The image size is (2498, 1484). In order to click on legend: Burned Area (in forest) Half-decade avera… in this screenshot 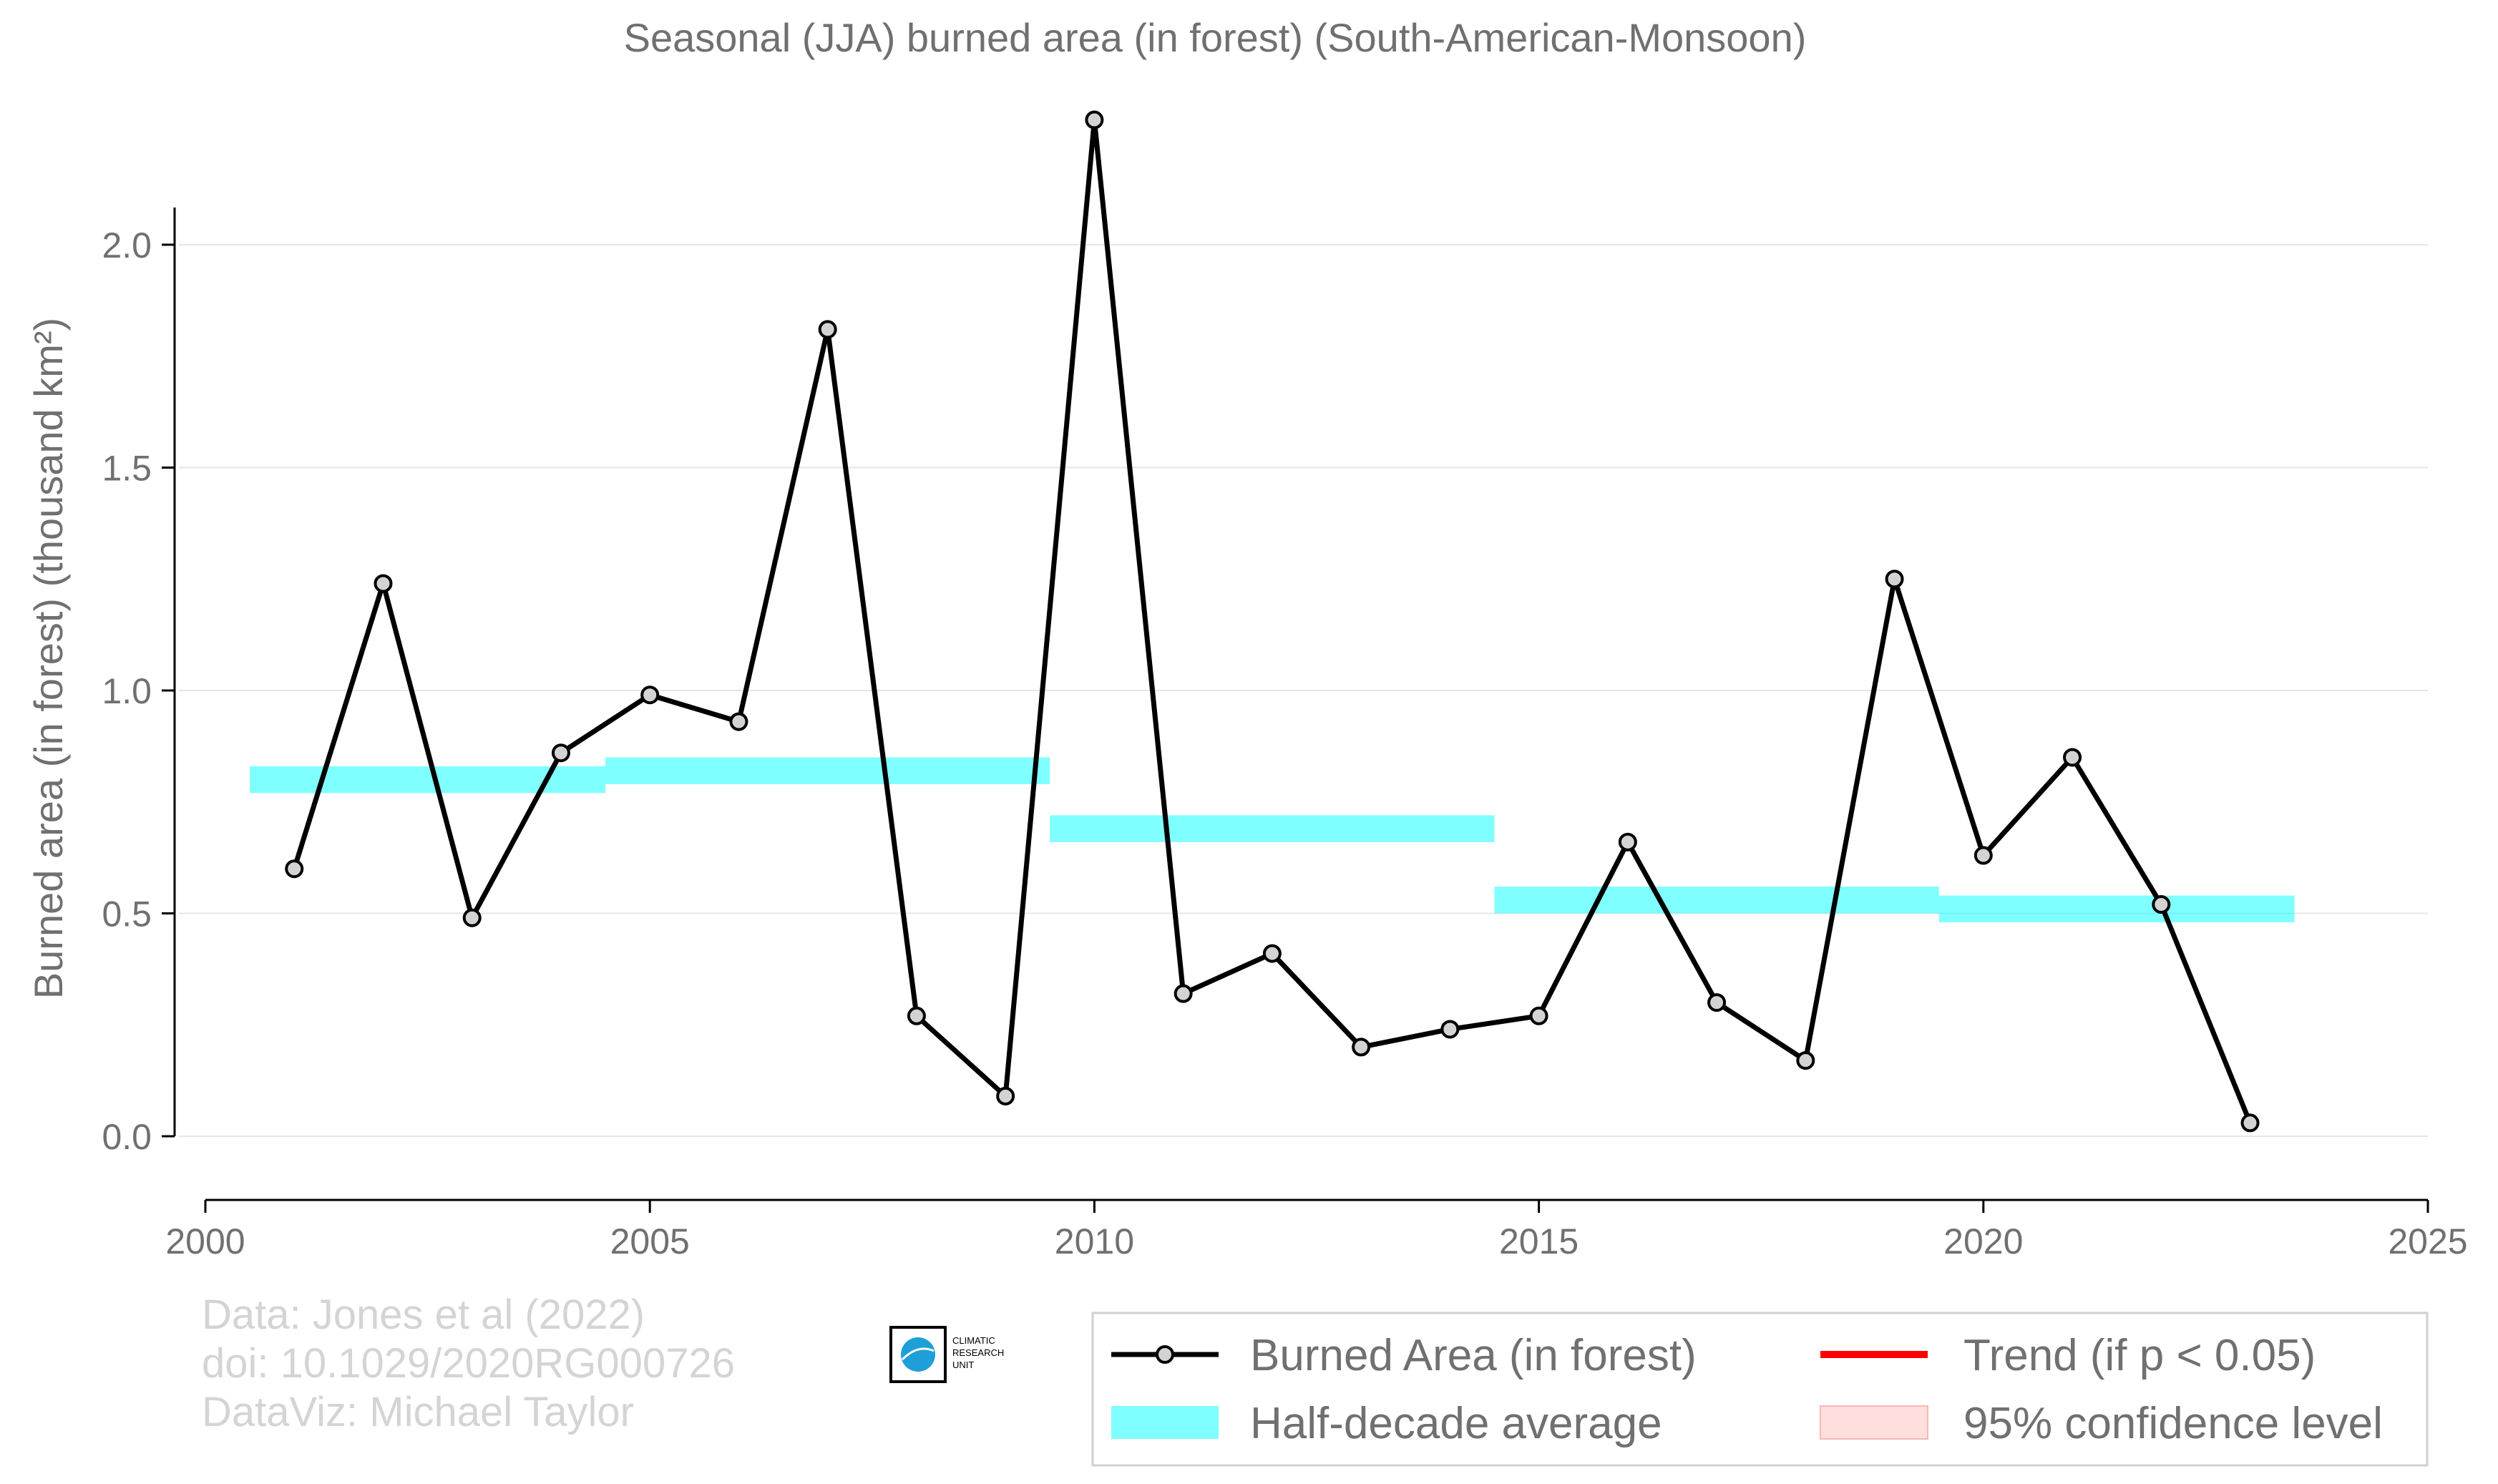, I will do `click(1760, 1389)`.